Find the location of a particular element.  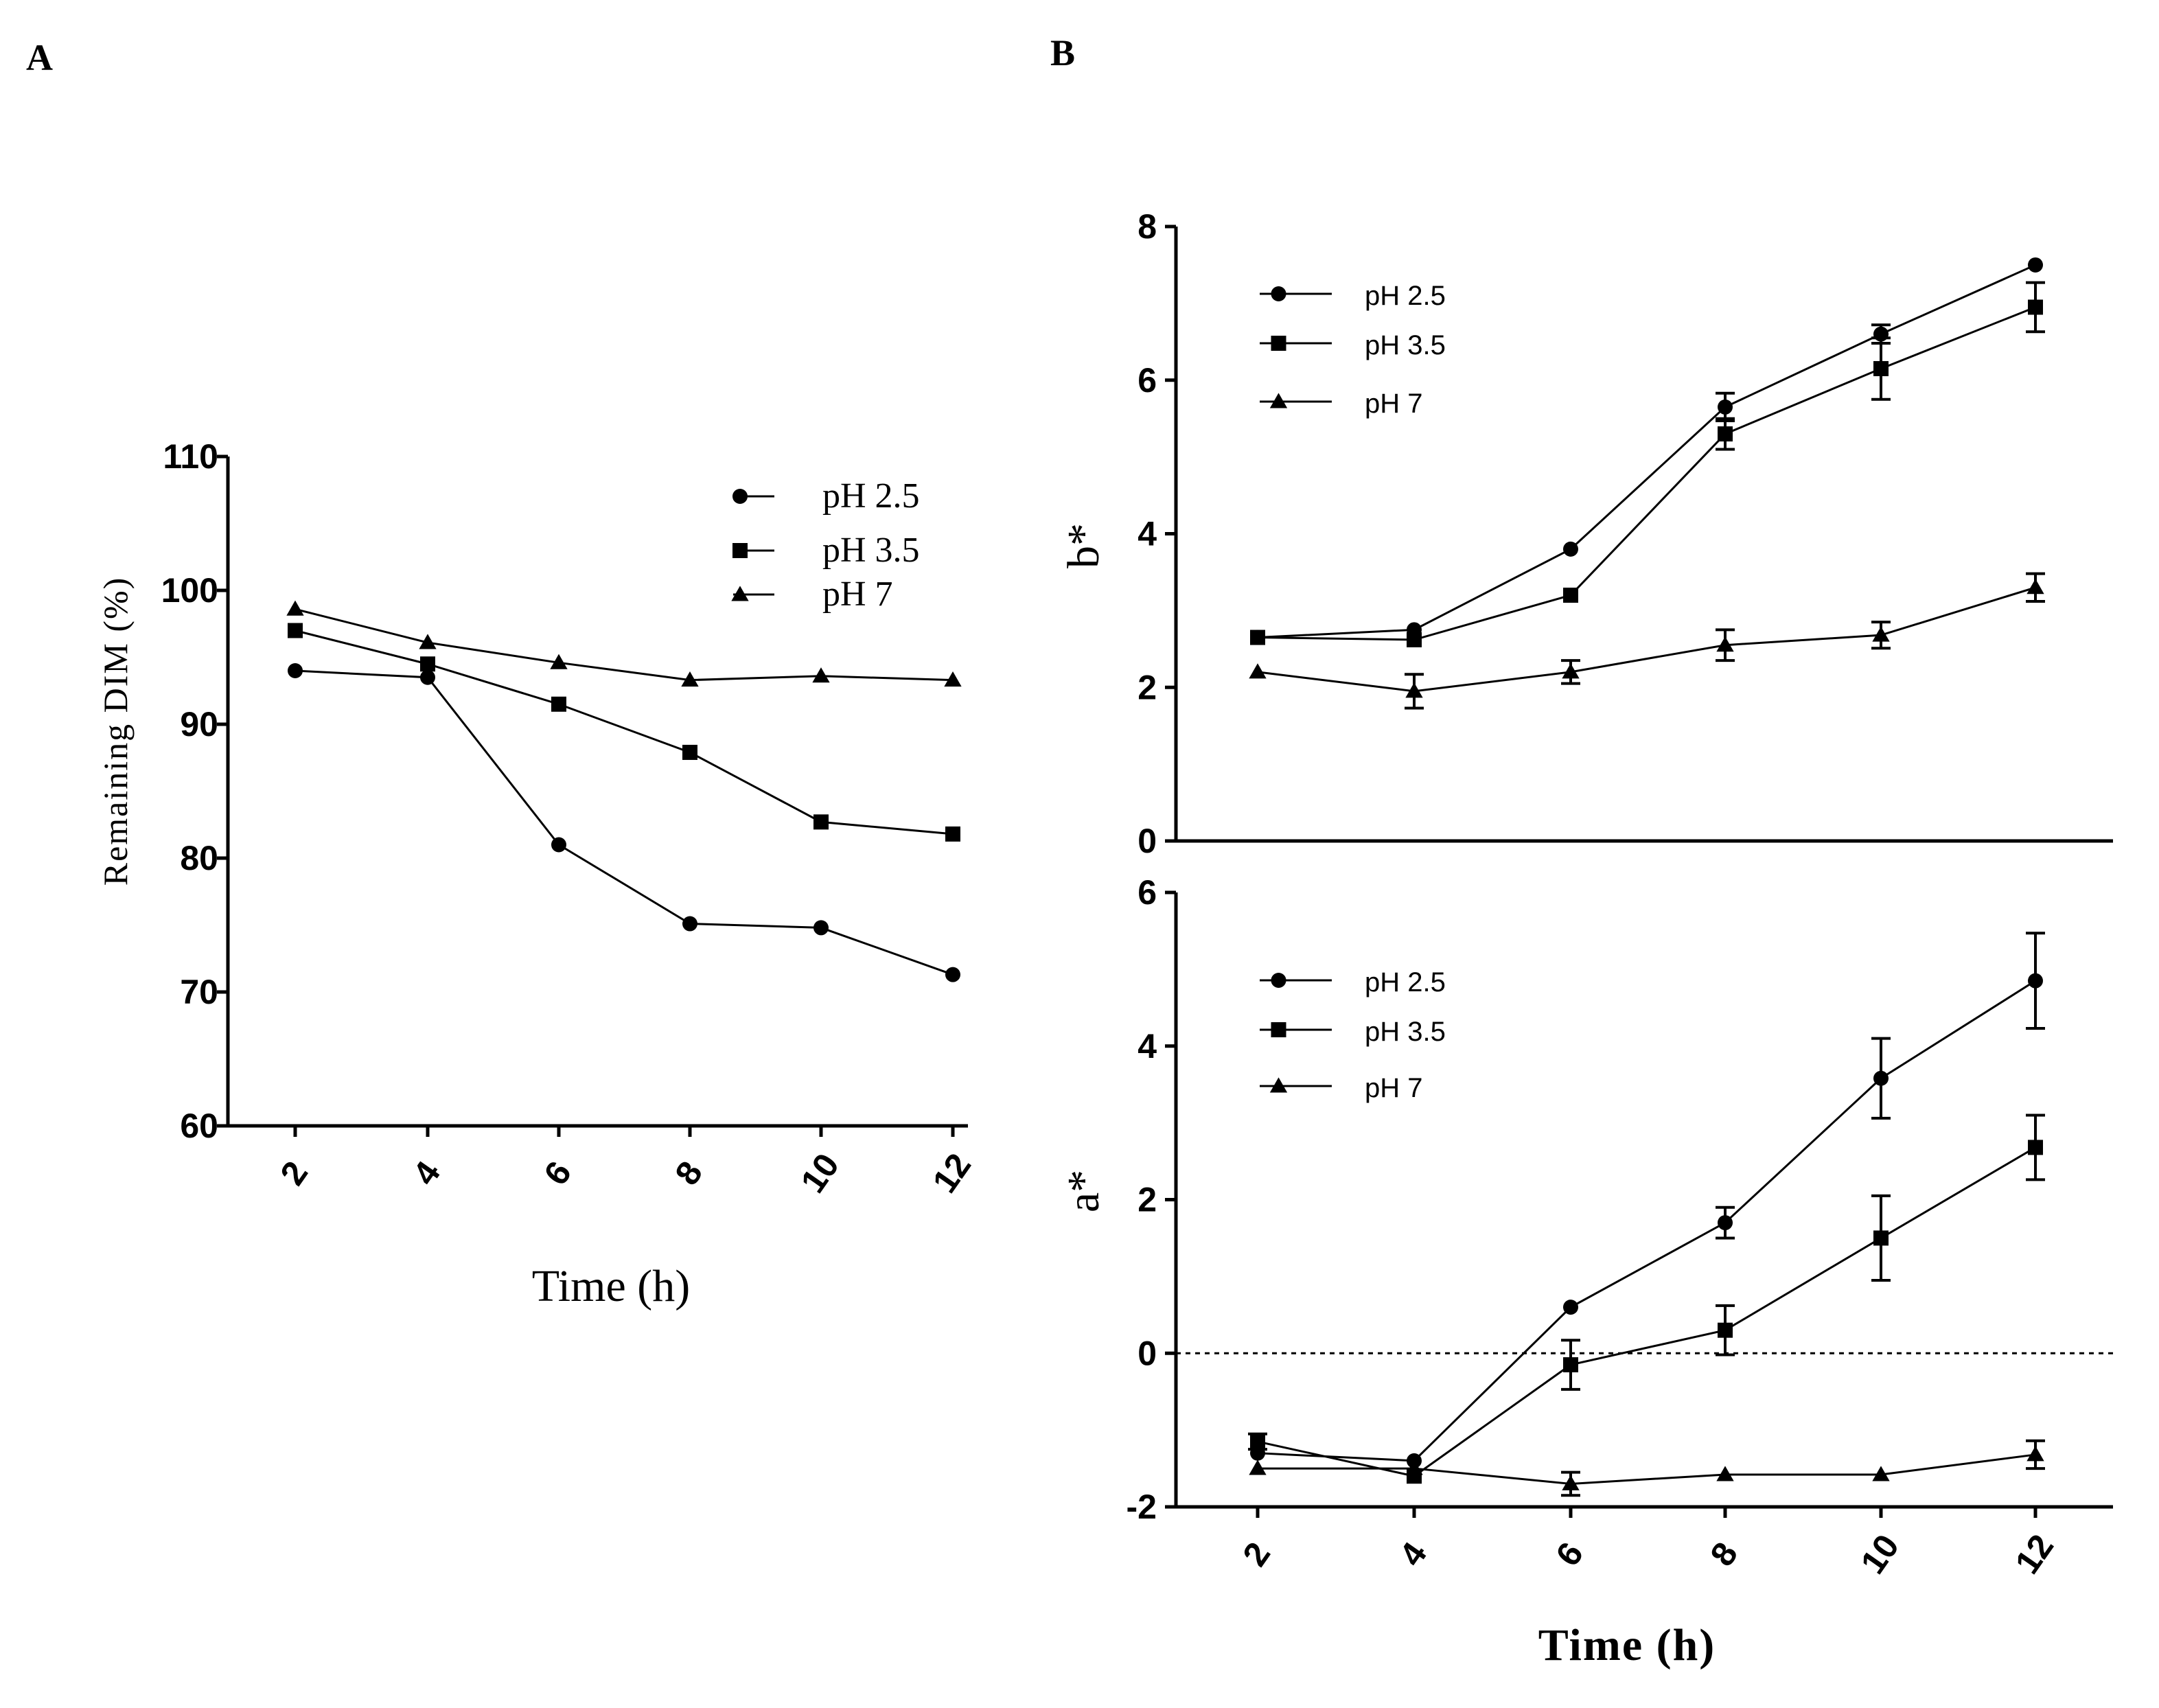

x-tick-label: 6 is located at coordinates (557, 1173).